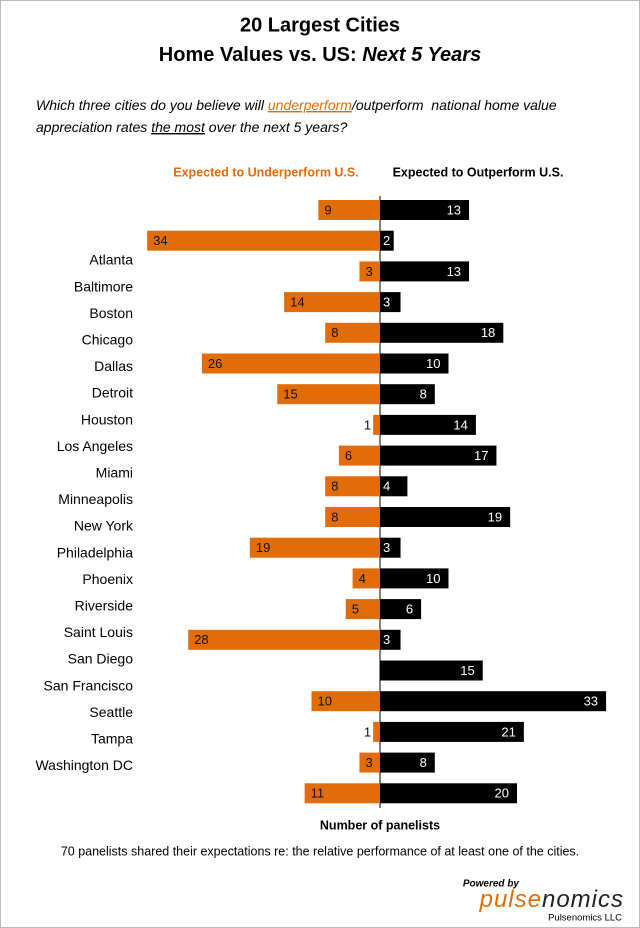 Image resolution: width=640 pixels, height=928 pixels. I want to click on title-part: Next 5 Years, so click(421, 55).